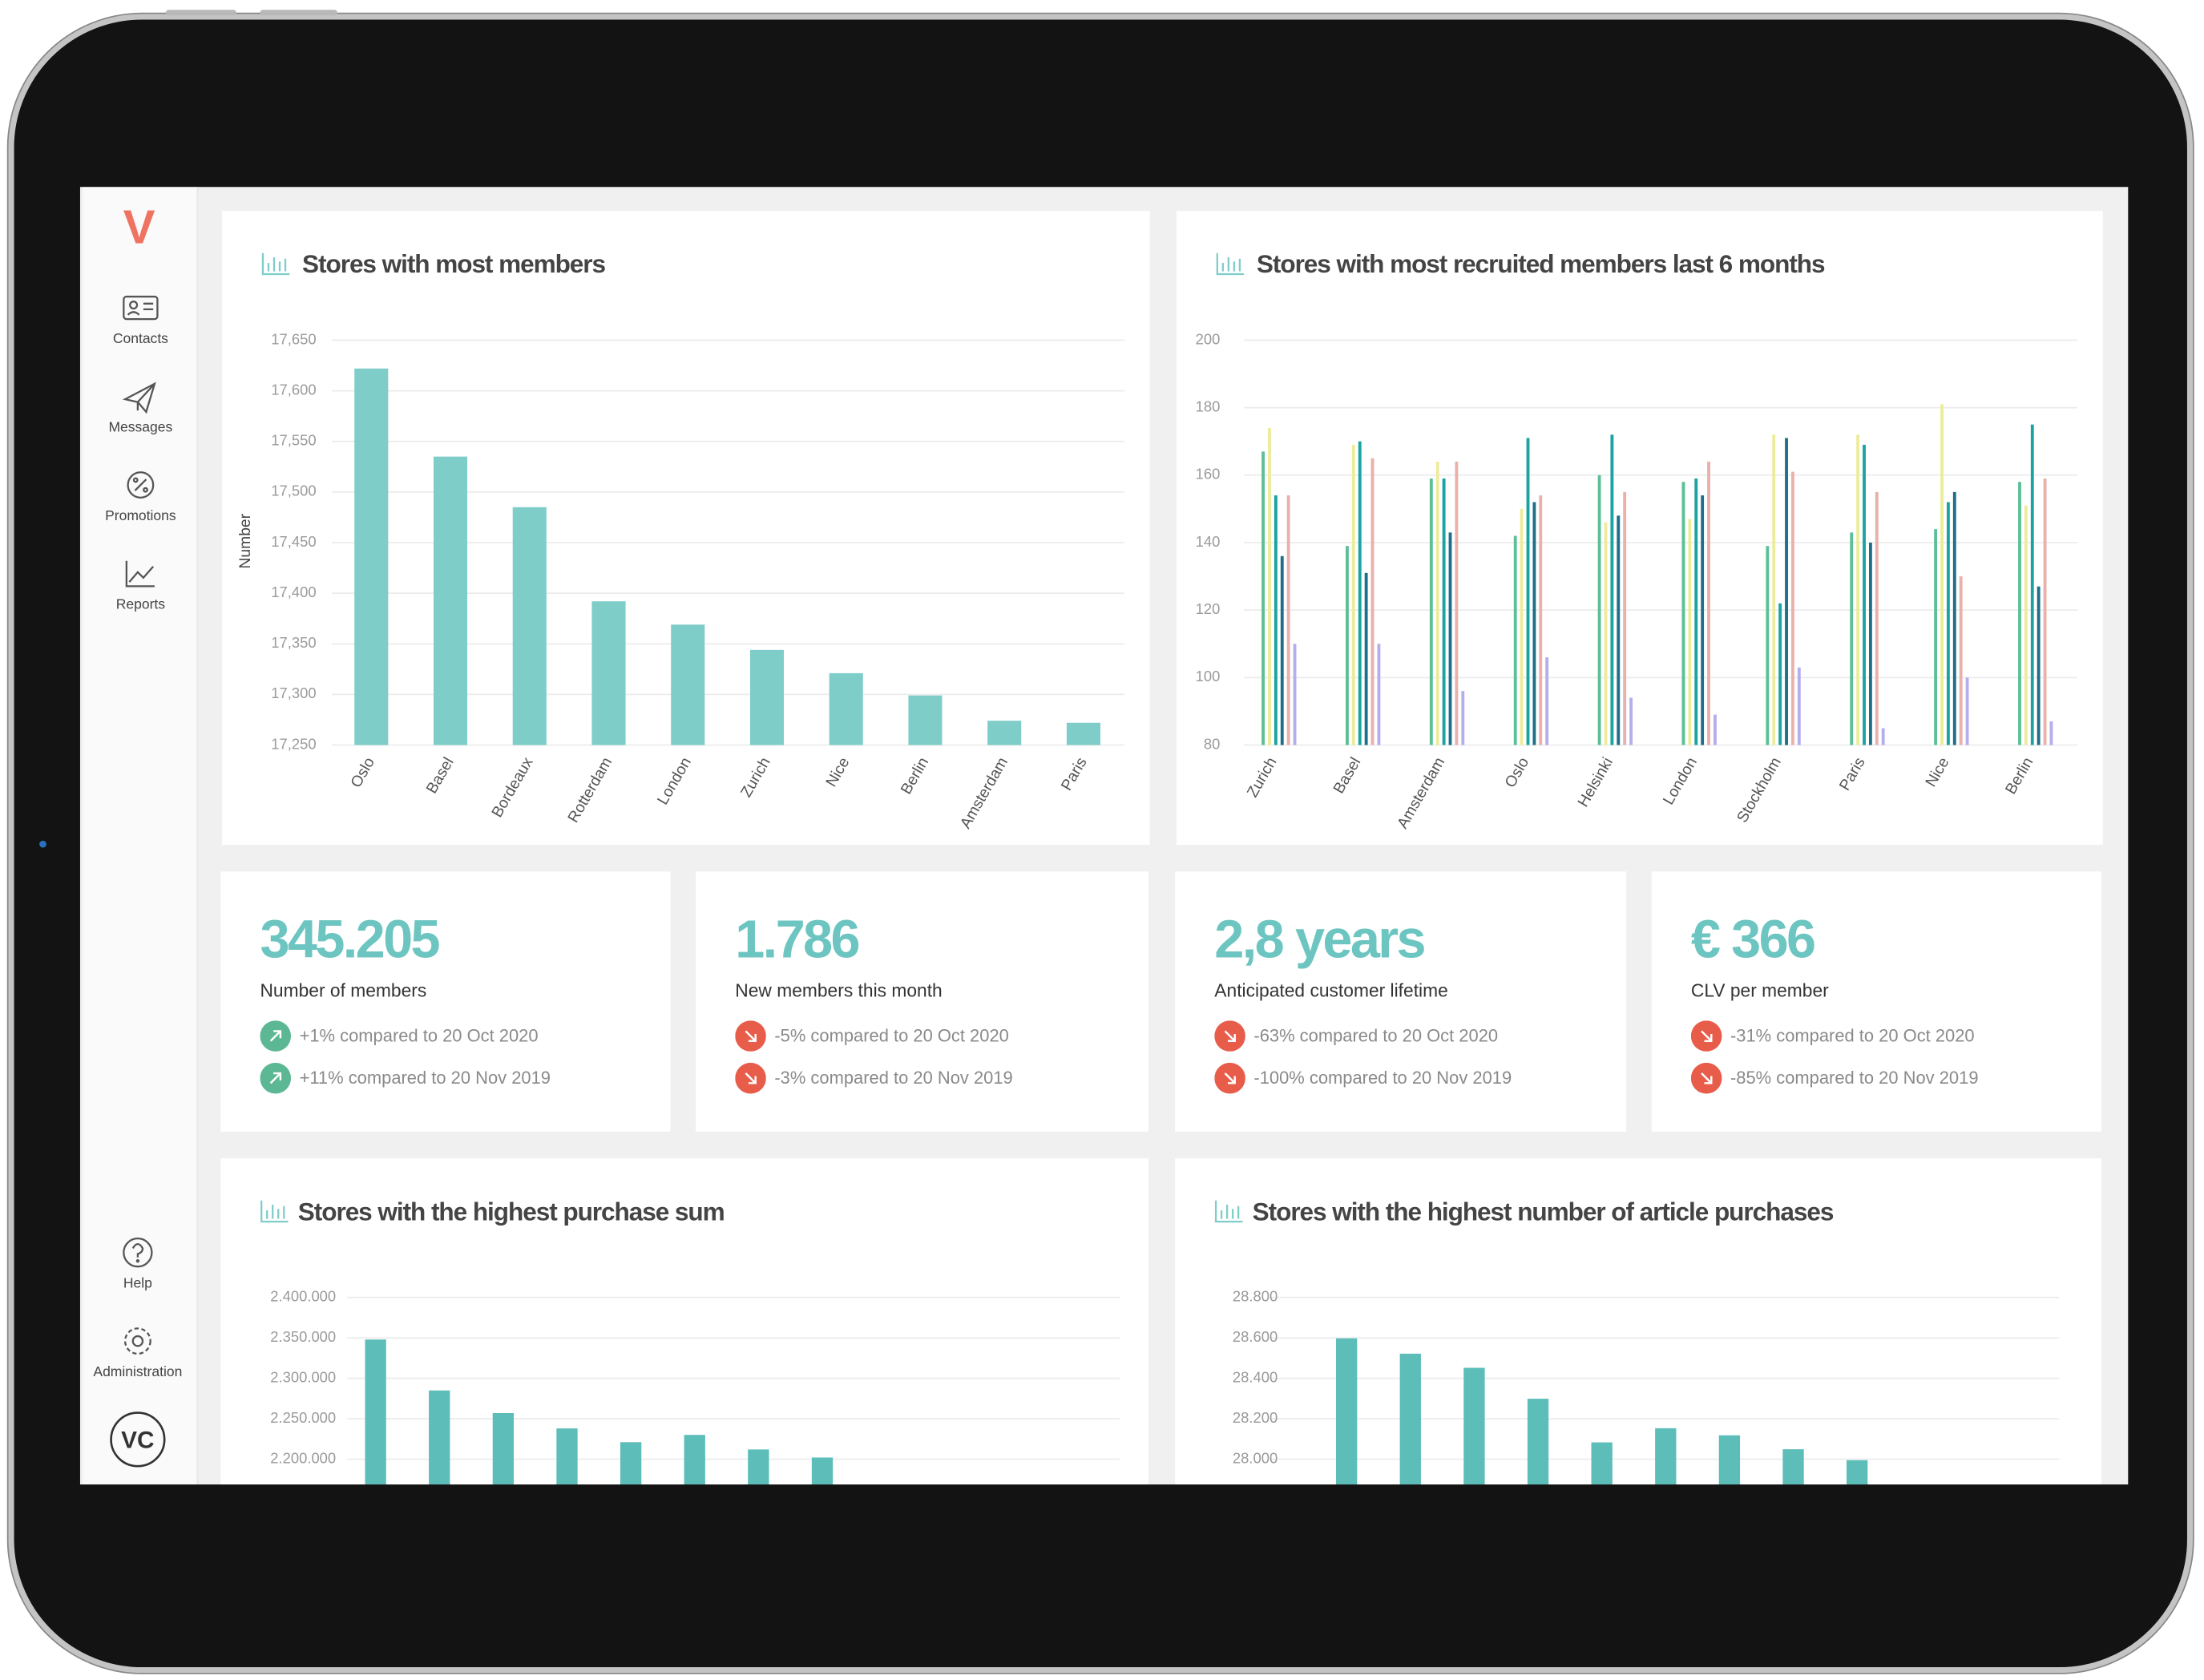 Image resolution: width=2204 pixels, height=1680 pixels. What do you see at coordinates (137, 1371) in the screenshot?
I see `nav-label: Administration` at bounding box center [137, 1371].